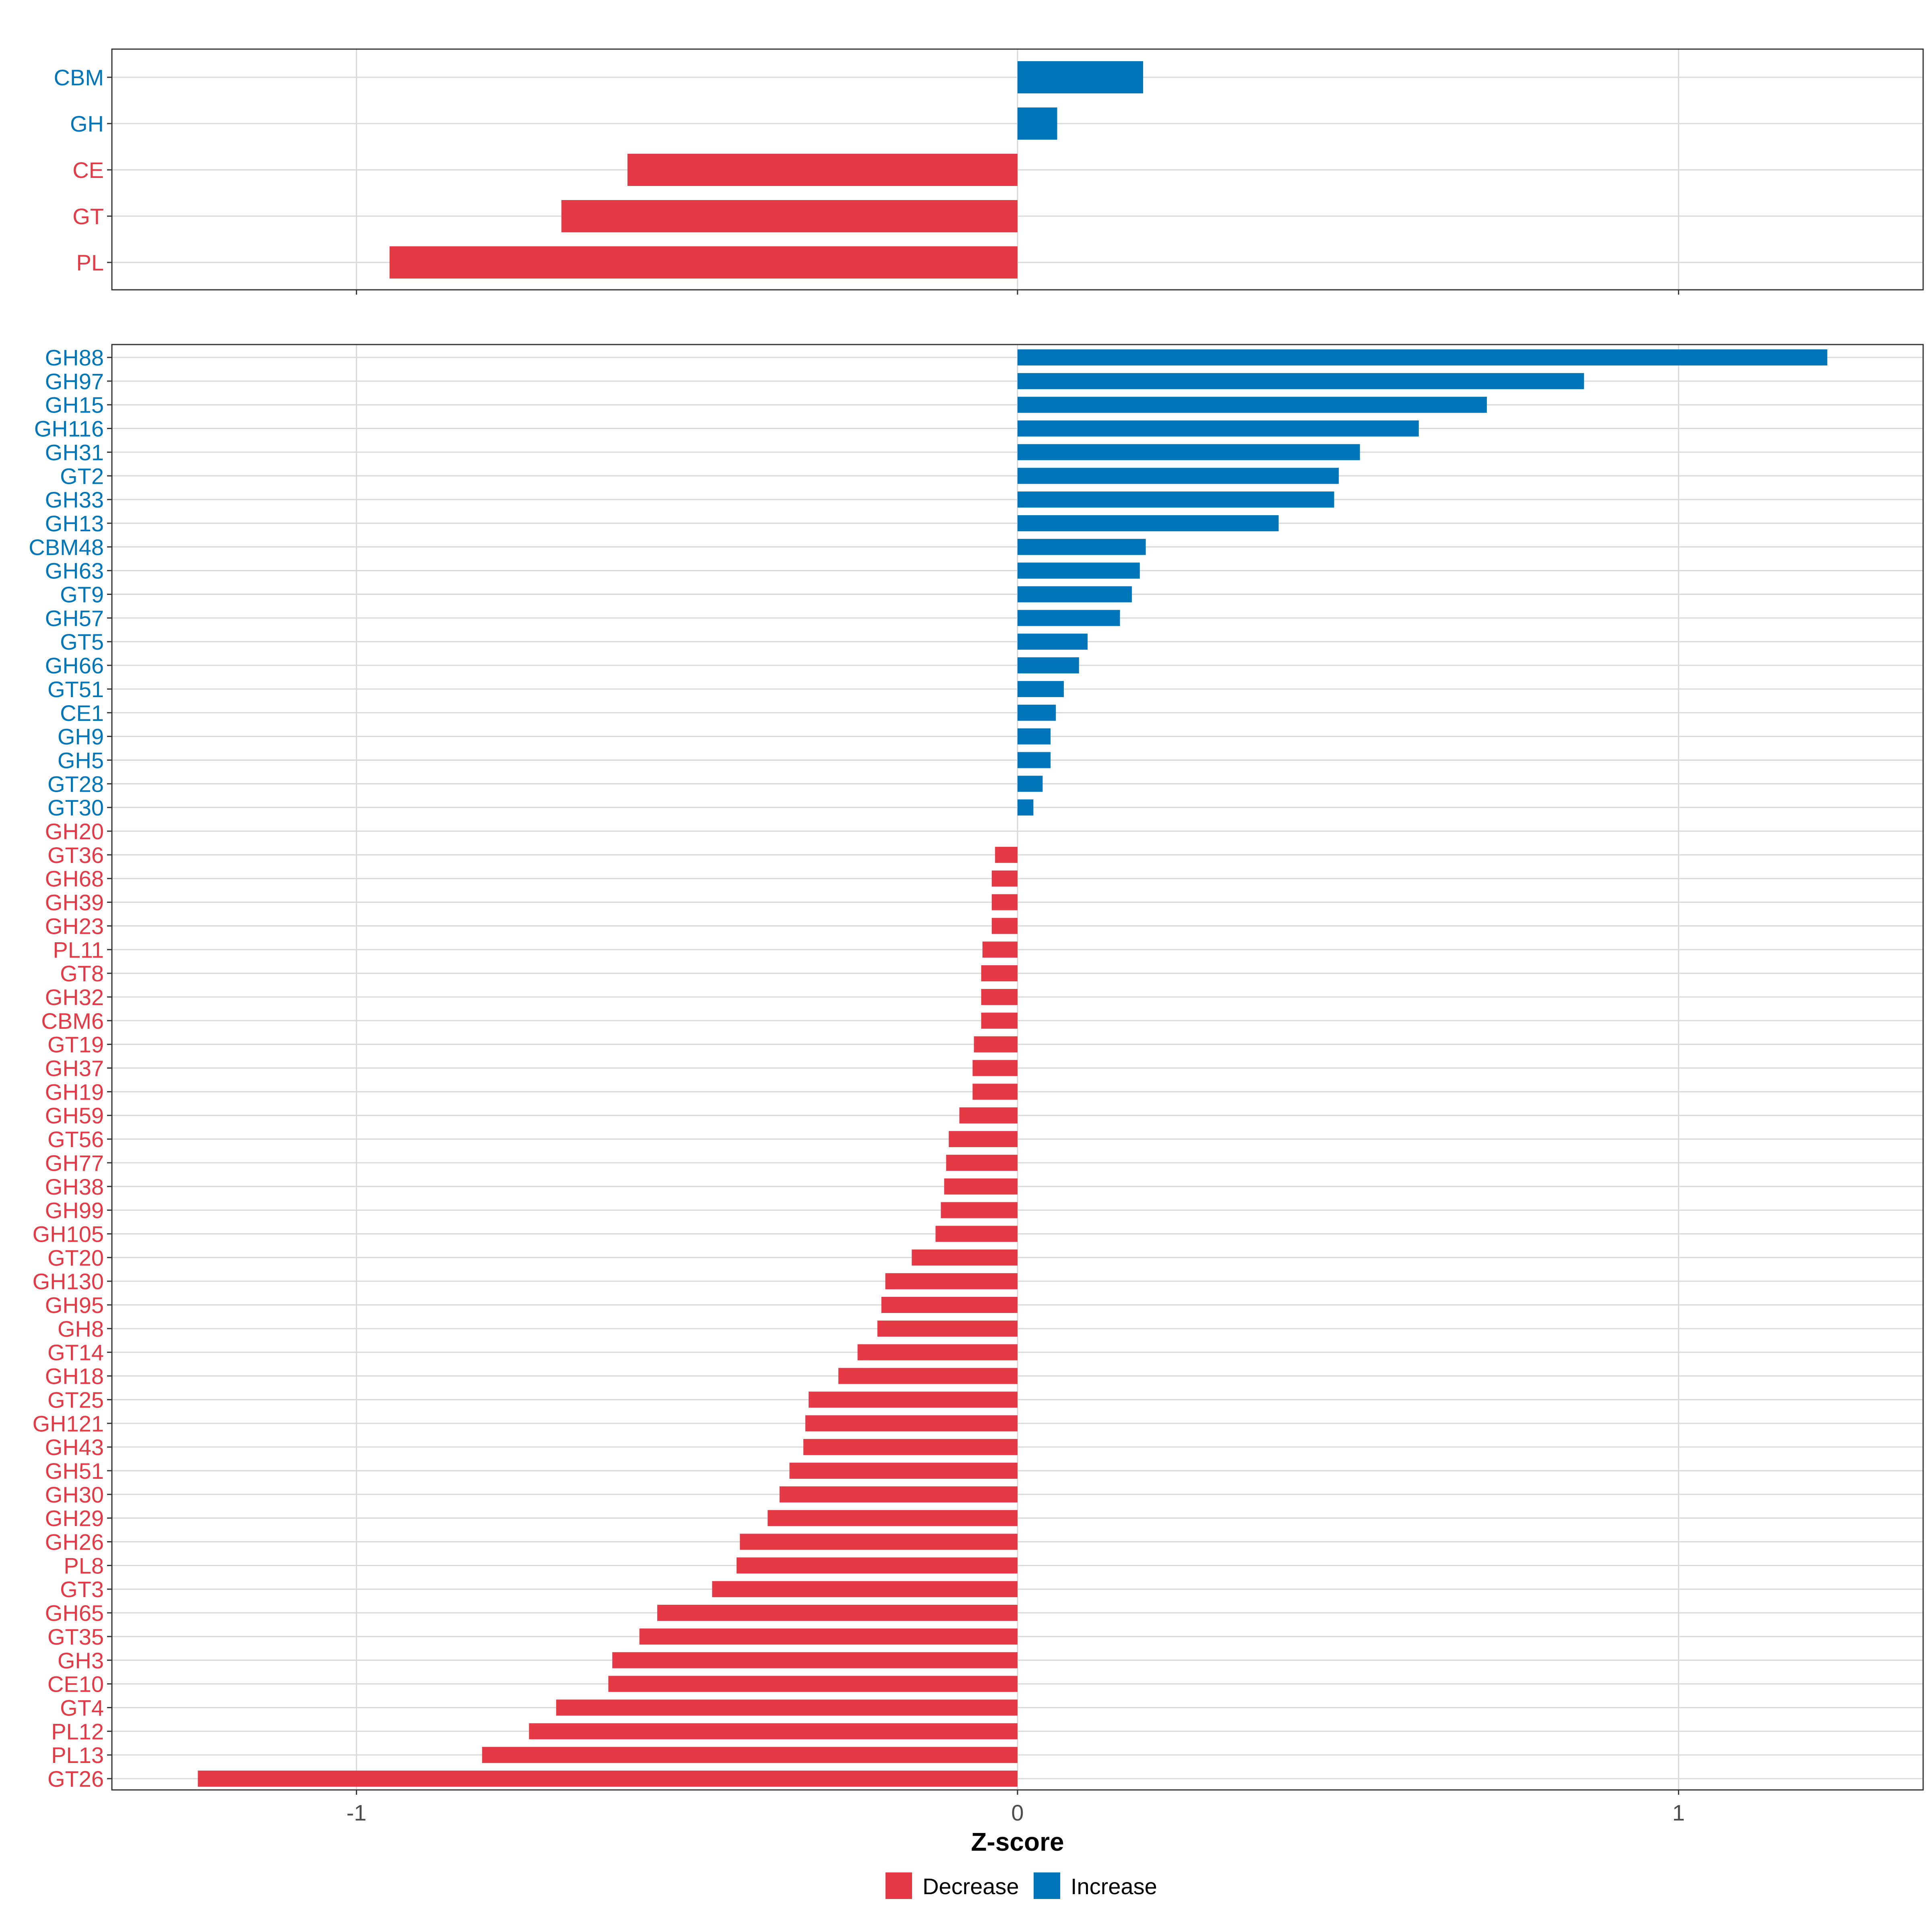 The image size is (1932, 1932). Describe the element at coordinates (893, 1518) in the screenshot. I see `bar-gh29` at that location.